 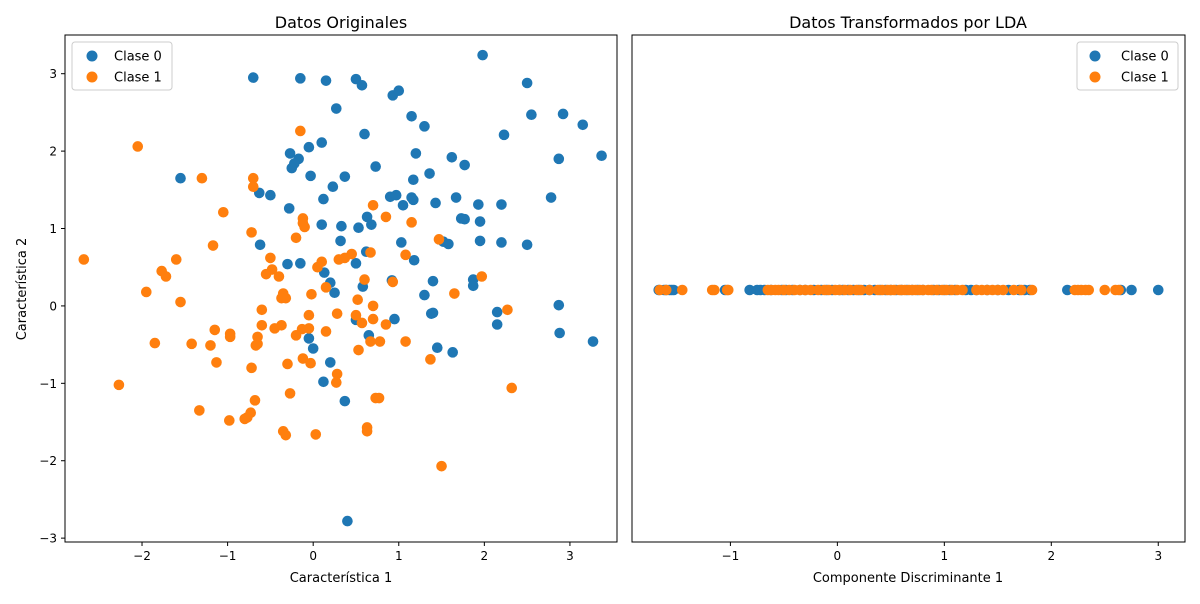 I want to click on ylabel-original: Característica 2, so click(x=22, y=289).